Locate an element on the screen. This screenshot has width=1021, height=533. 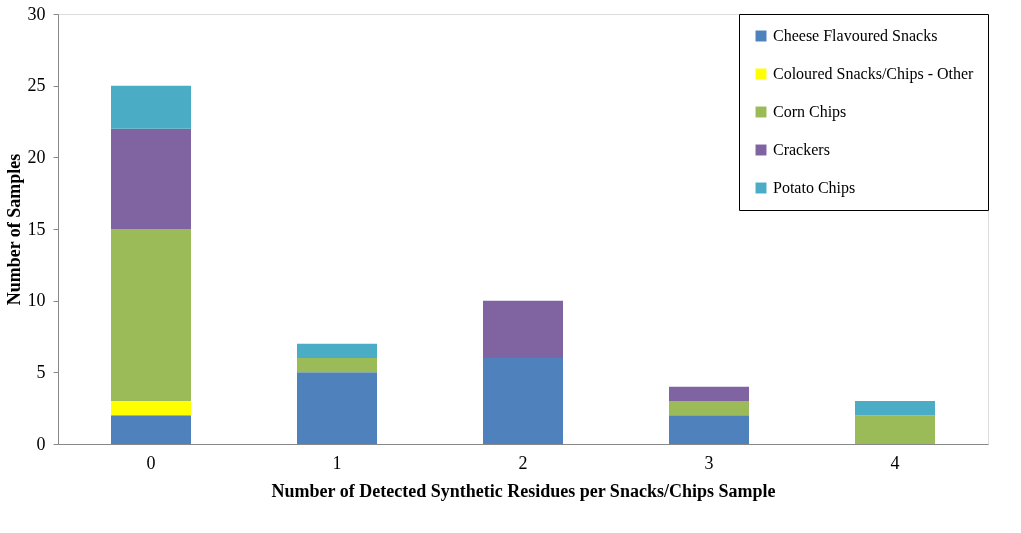
x-tick-label: 2 is located at coordinates (523, 462).